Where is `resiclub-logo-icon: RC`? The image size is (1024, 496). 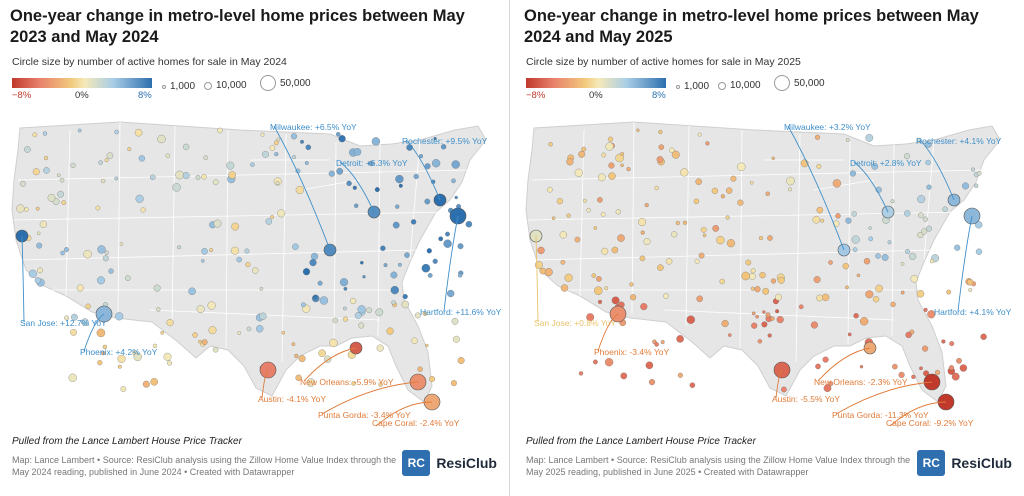 resiclub-logo-icon: RC is located at coordinates (416, 463).